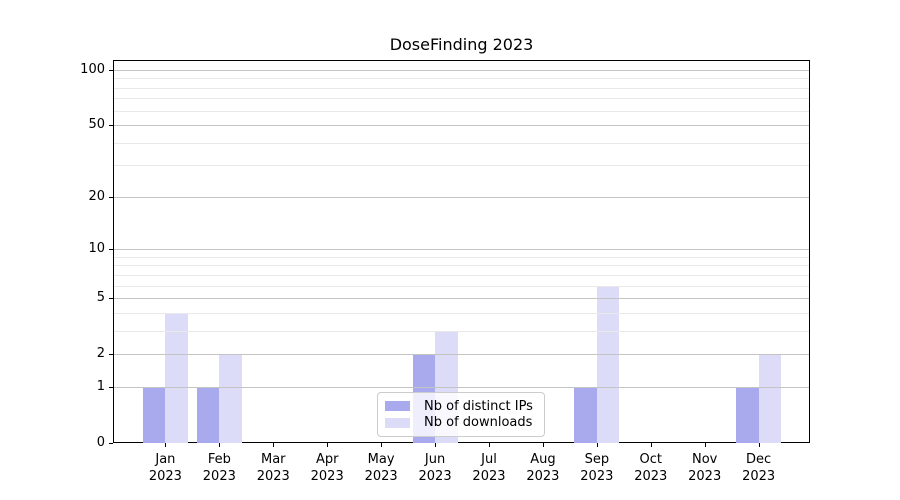 The width and height of the screenshot is (900, 500). What do you see at coordinates (585, 414) in the screenshot?
I see `bar-ips-sep` at bounding box center [585, 414].